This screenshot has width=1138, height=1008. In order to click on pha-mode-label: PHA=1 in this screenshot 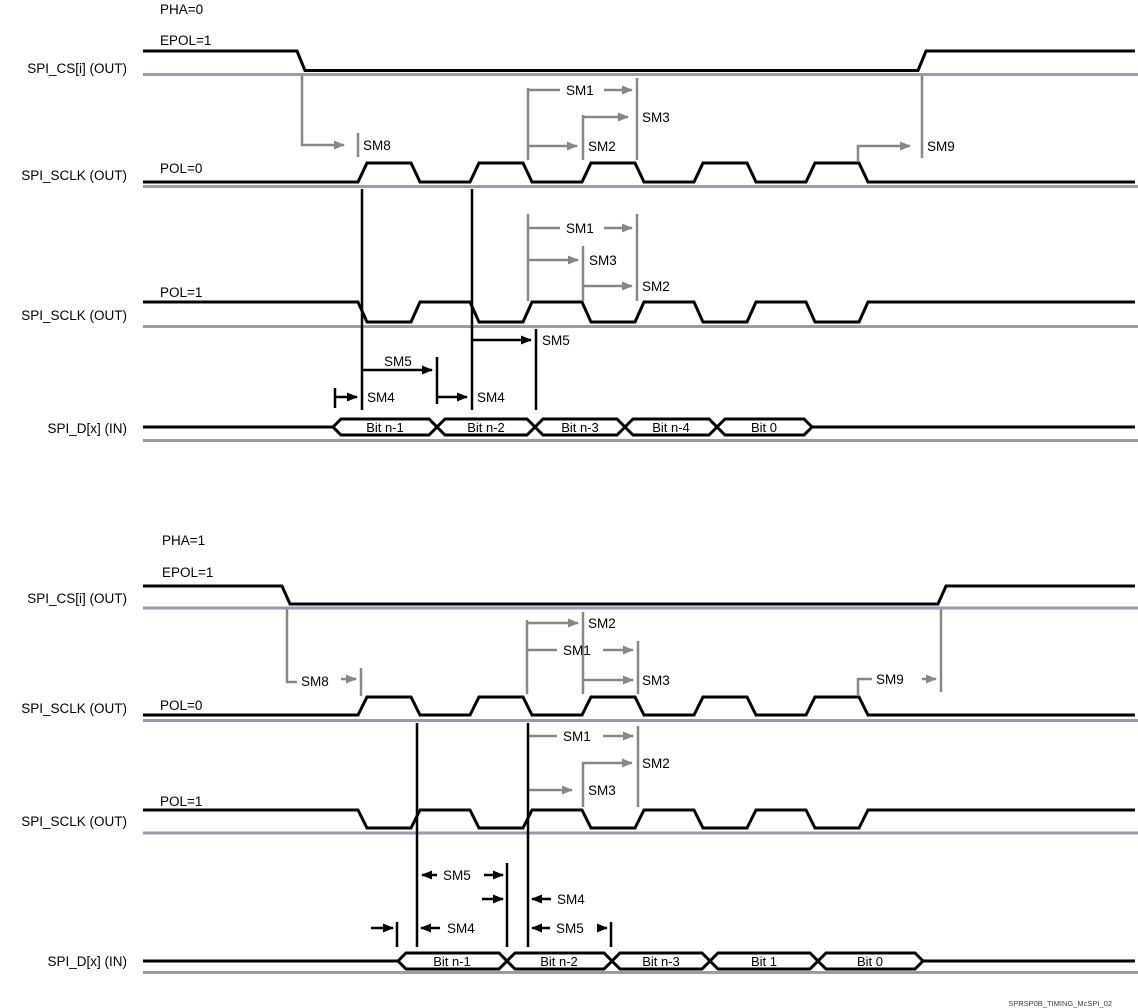, I will do `click(183, 540)`.